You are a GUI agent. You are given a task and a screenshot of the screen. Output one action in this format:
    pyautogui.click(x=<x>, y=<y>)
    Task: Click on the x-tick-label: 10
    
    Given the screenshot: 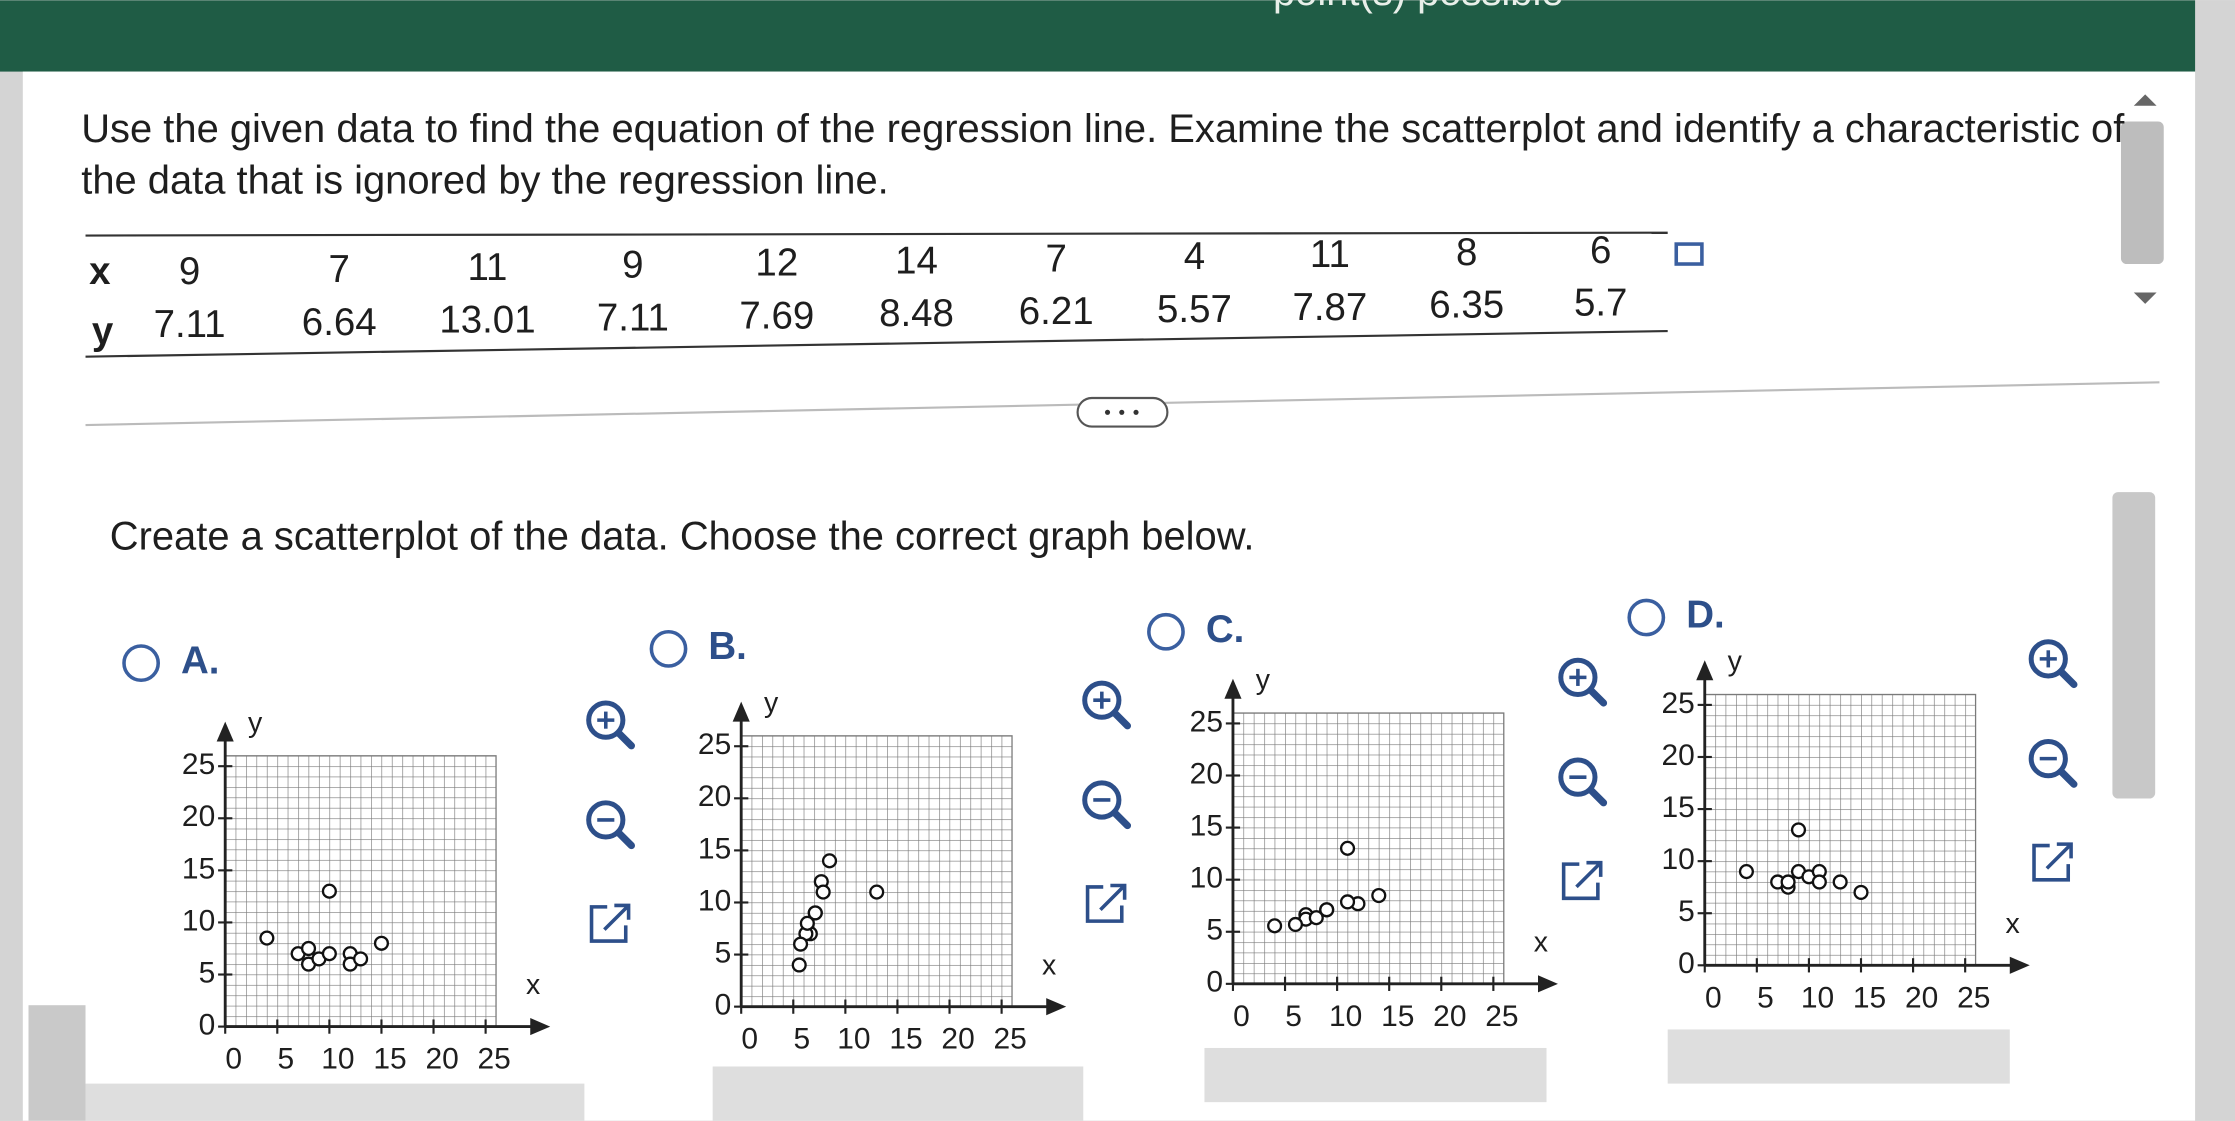 What is the action you would take?
    pyautogui.click(x=337, y=1059)
    